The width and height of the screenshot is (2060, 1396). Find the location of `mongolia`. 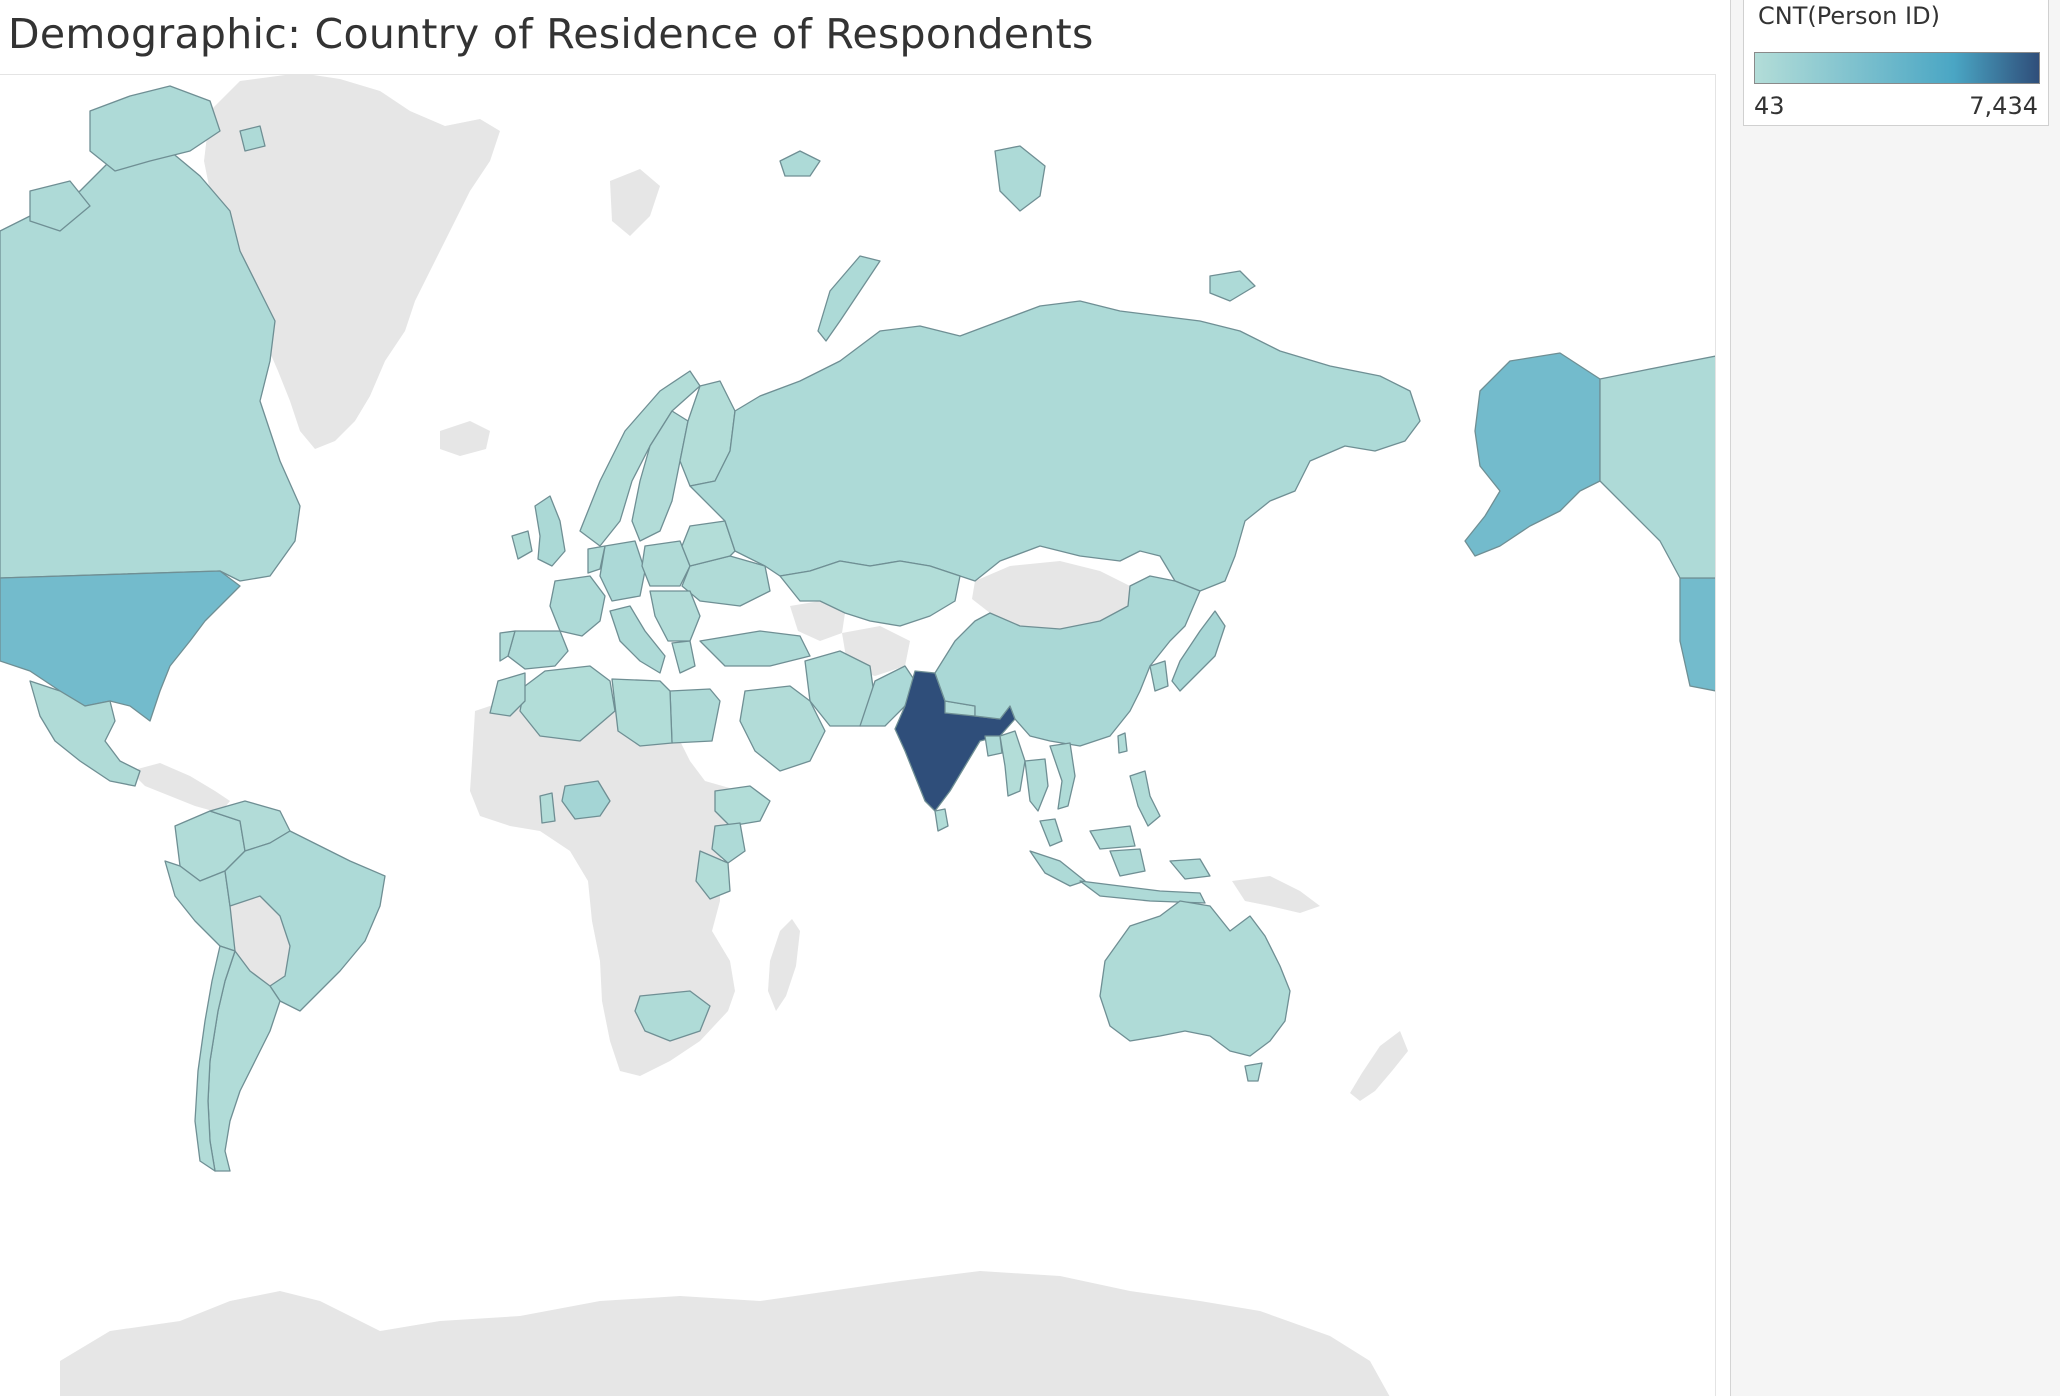

mongolia is located at coordinates (1051, 595).